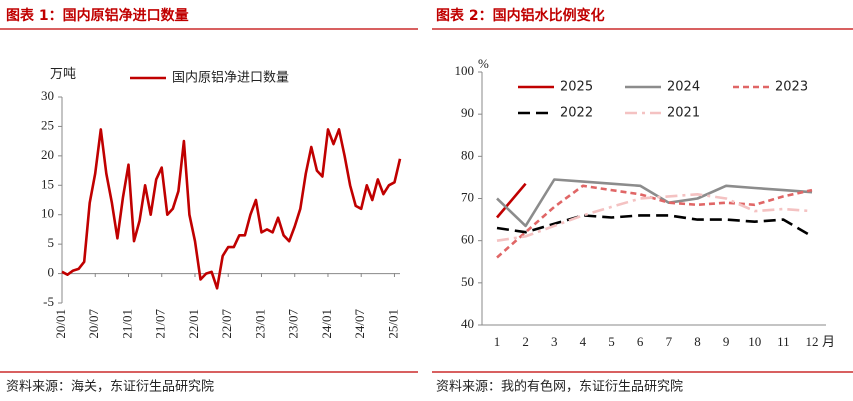 The image size is (853, 401). What do you see at coordinates (554, 341) in the screenshot?
I see `x-tick-label: 3` at bounding box center [554, 341].